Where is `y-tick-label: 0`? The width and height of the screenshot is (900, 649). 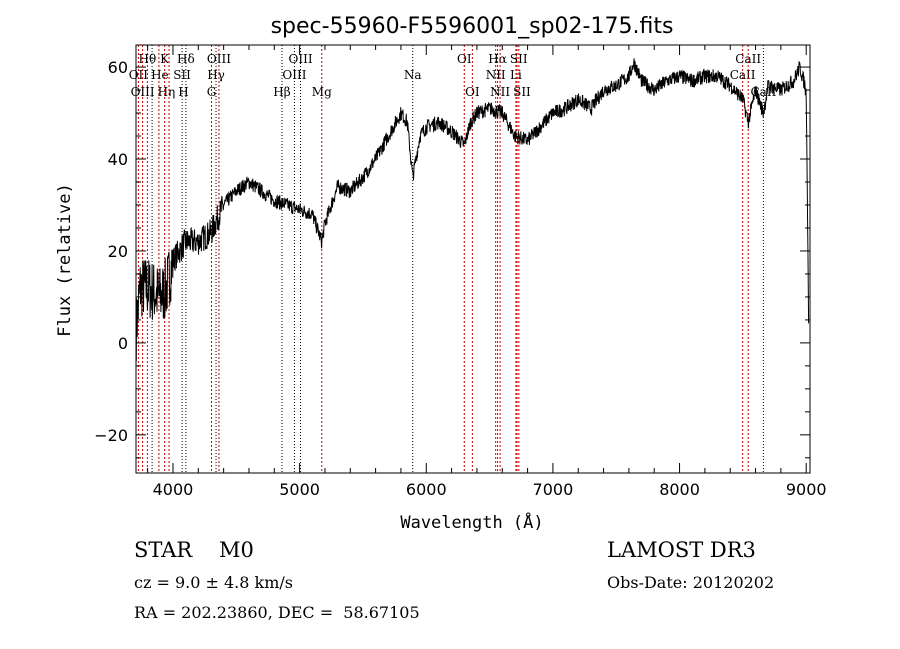
y-tick-label: 0 is located at coordinates (123, 343).